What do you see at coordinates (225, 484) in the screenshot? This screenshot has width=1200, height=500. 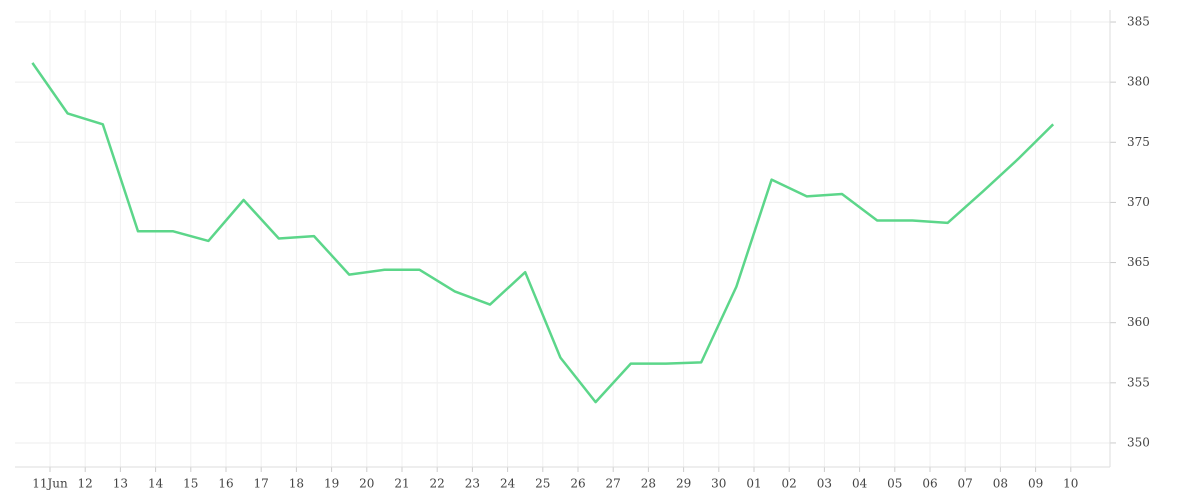 I see `x-tick-label: 16` at bounding box center [225, 484].